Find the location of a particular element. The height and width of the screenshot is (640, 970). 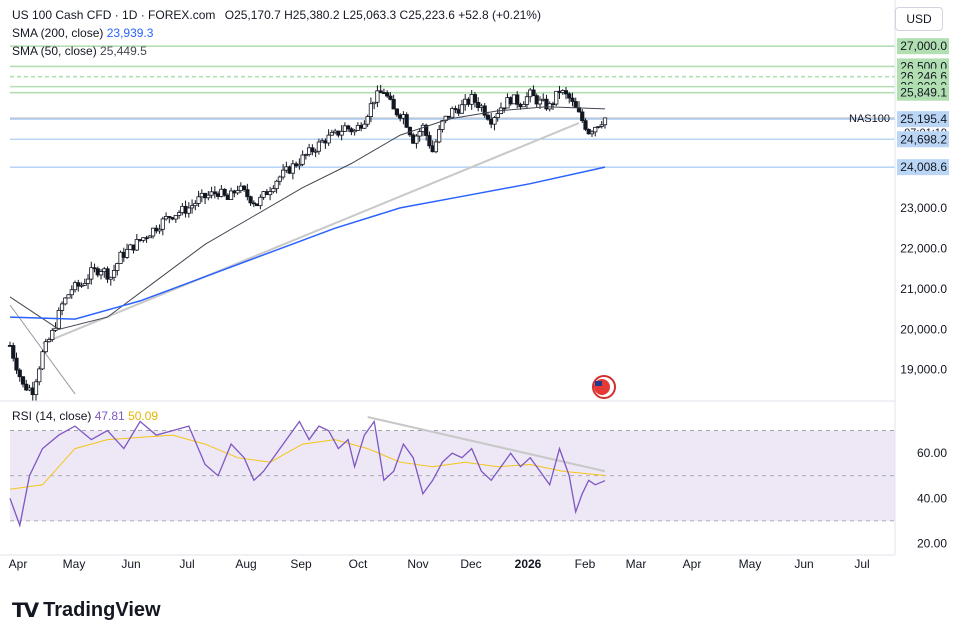

us-flag-icon is located at coordinates (604, 387).